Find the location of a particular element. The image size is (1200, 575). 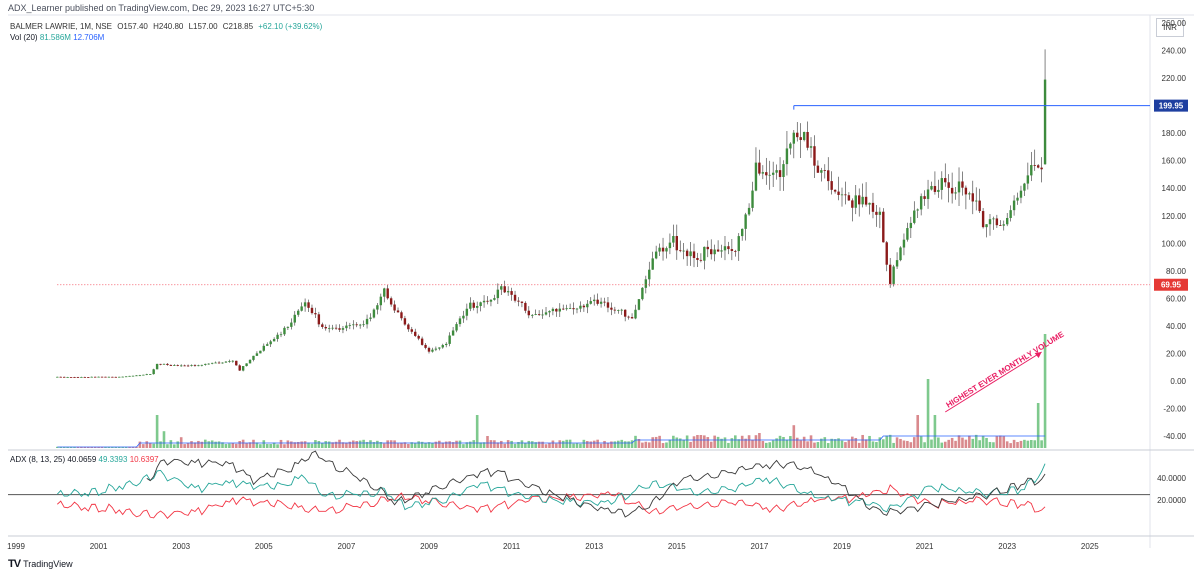

volume-legend-label: Vol (20) is located at coordinates (24, 37).